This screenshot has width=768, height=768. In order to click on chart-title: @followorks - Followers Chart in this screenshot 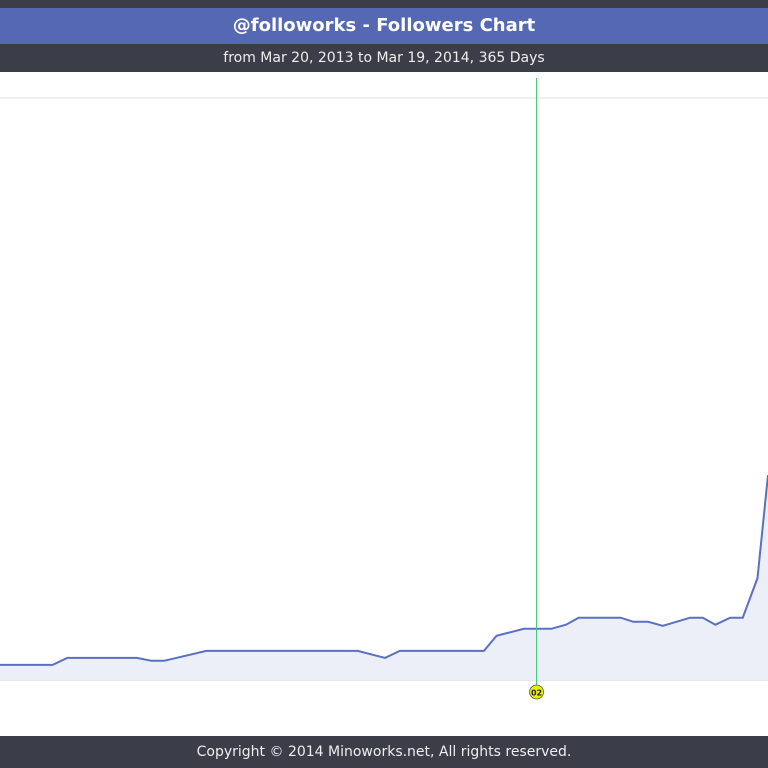, I will do `click(384, 26)`.